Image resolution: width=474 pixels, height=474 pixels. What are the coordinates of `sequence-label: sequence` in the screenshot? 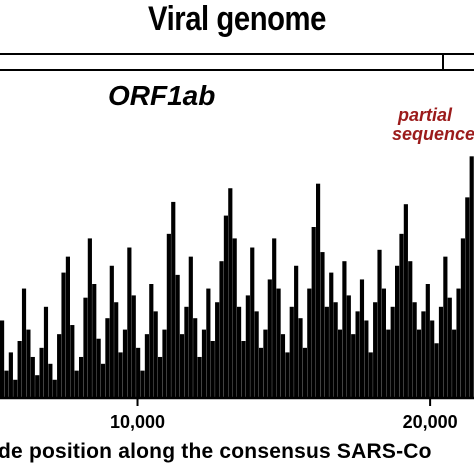 It's located at (433, 134).